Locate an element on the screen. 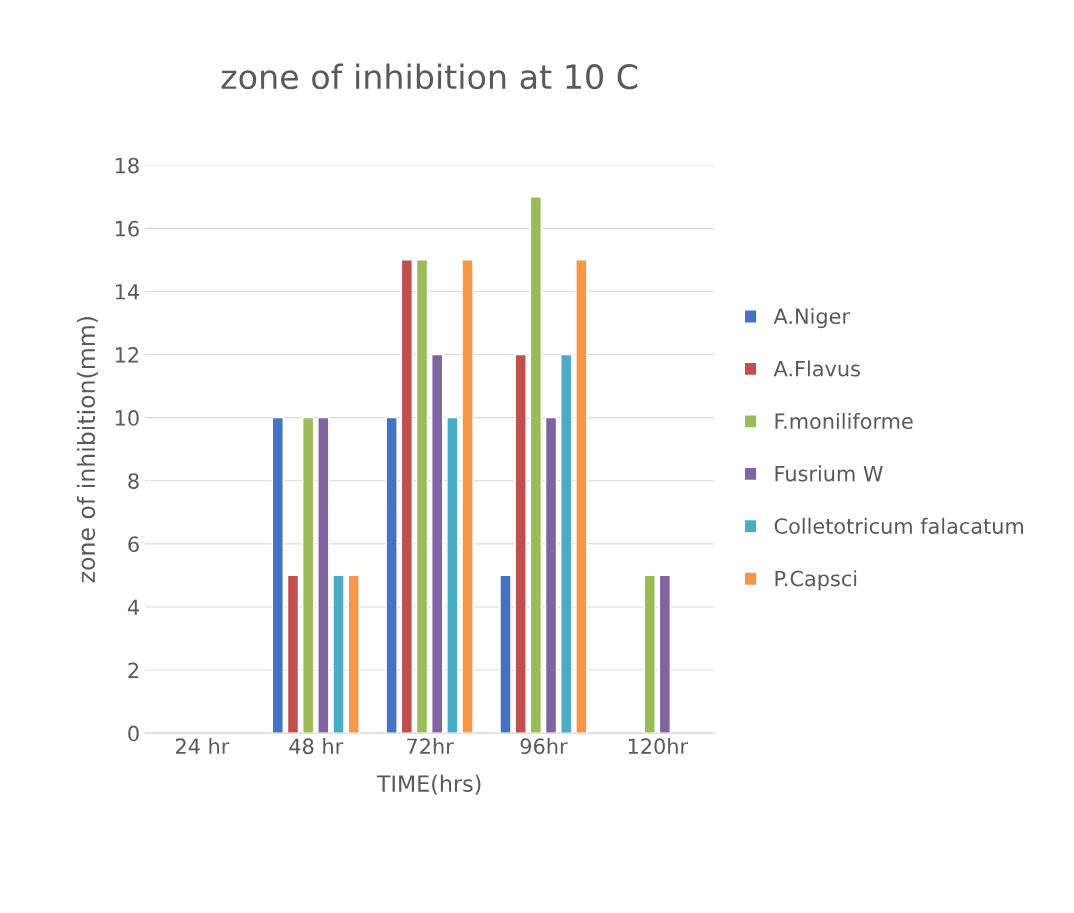 This screenshot has width=1074, height=913. x-tick-label: 48 hr is located at coordinates (316, 746).